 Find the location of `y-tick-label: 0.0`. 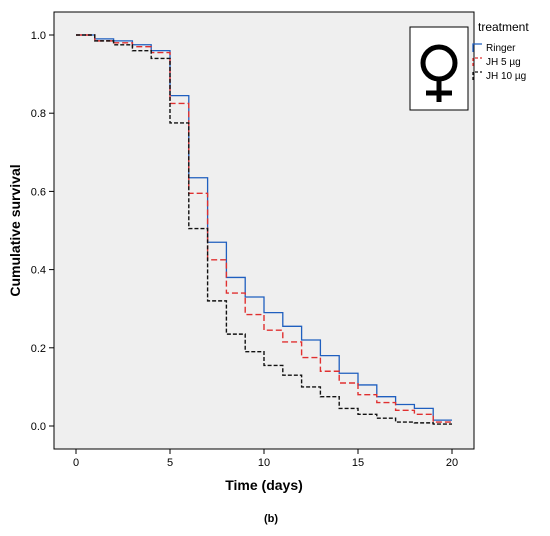

y-tick-label: 0.0 is located at coordinates (38, 427).